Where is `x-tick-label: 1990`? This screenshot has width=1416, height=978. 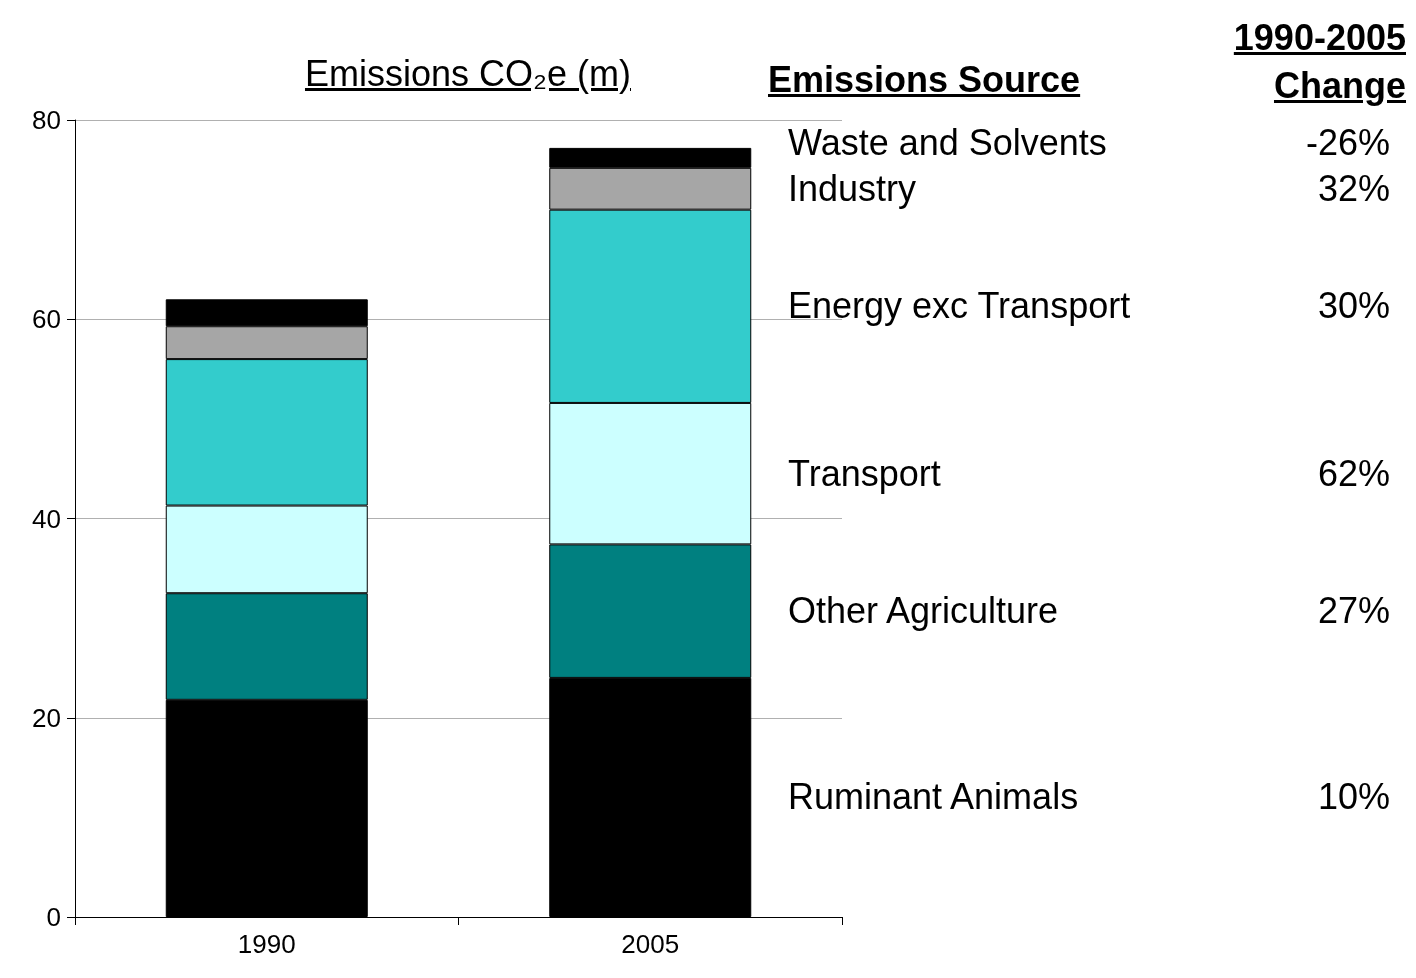 x-tick-label: 1990 is located at coordinates (266, 944).